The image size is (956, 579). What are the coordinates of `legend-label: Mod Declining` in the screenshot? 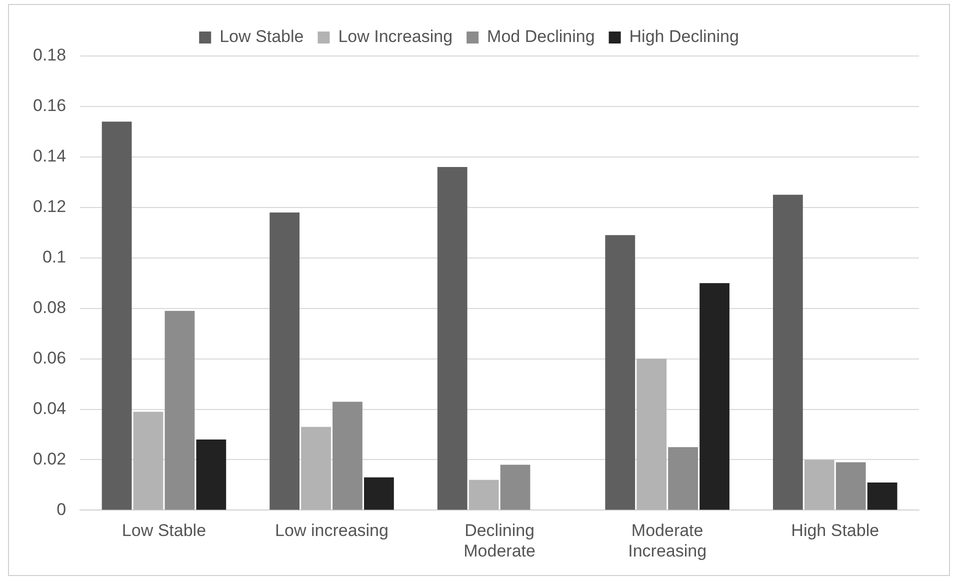 It's located at (541, 36).